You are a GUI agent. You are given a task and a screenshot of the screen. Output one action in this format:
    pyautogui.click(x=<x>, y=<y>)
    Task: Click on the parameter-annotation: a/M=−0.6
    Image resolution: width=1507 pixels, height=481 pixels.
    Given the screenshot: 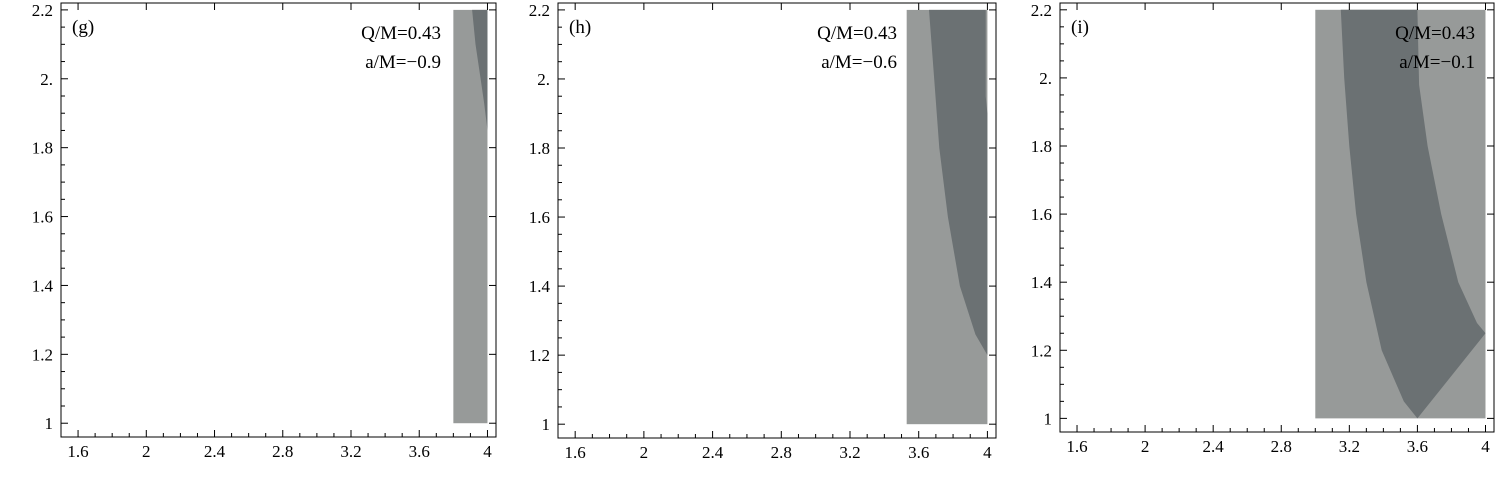 What is the action you would take?
    pyautogui.click(x=859, y=62)
    